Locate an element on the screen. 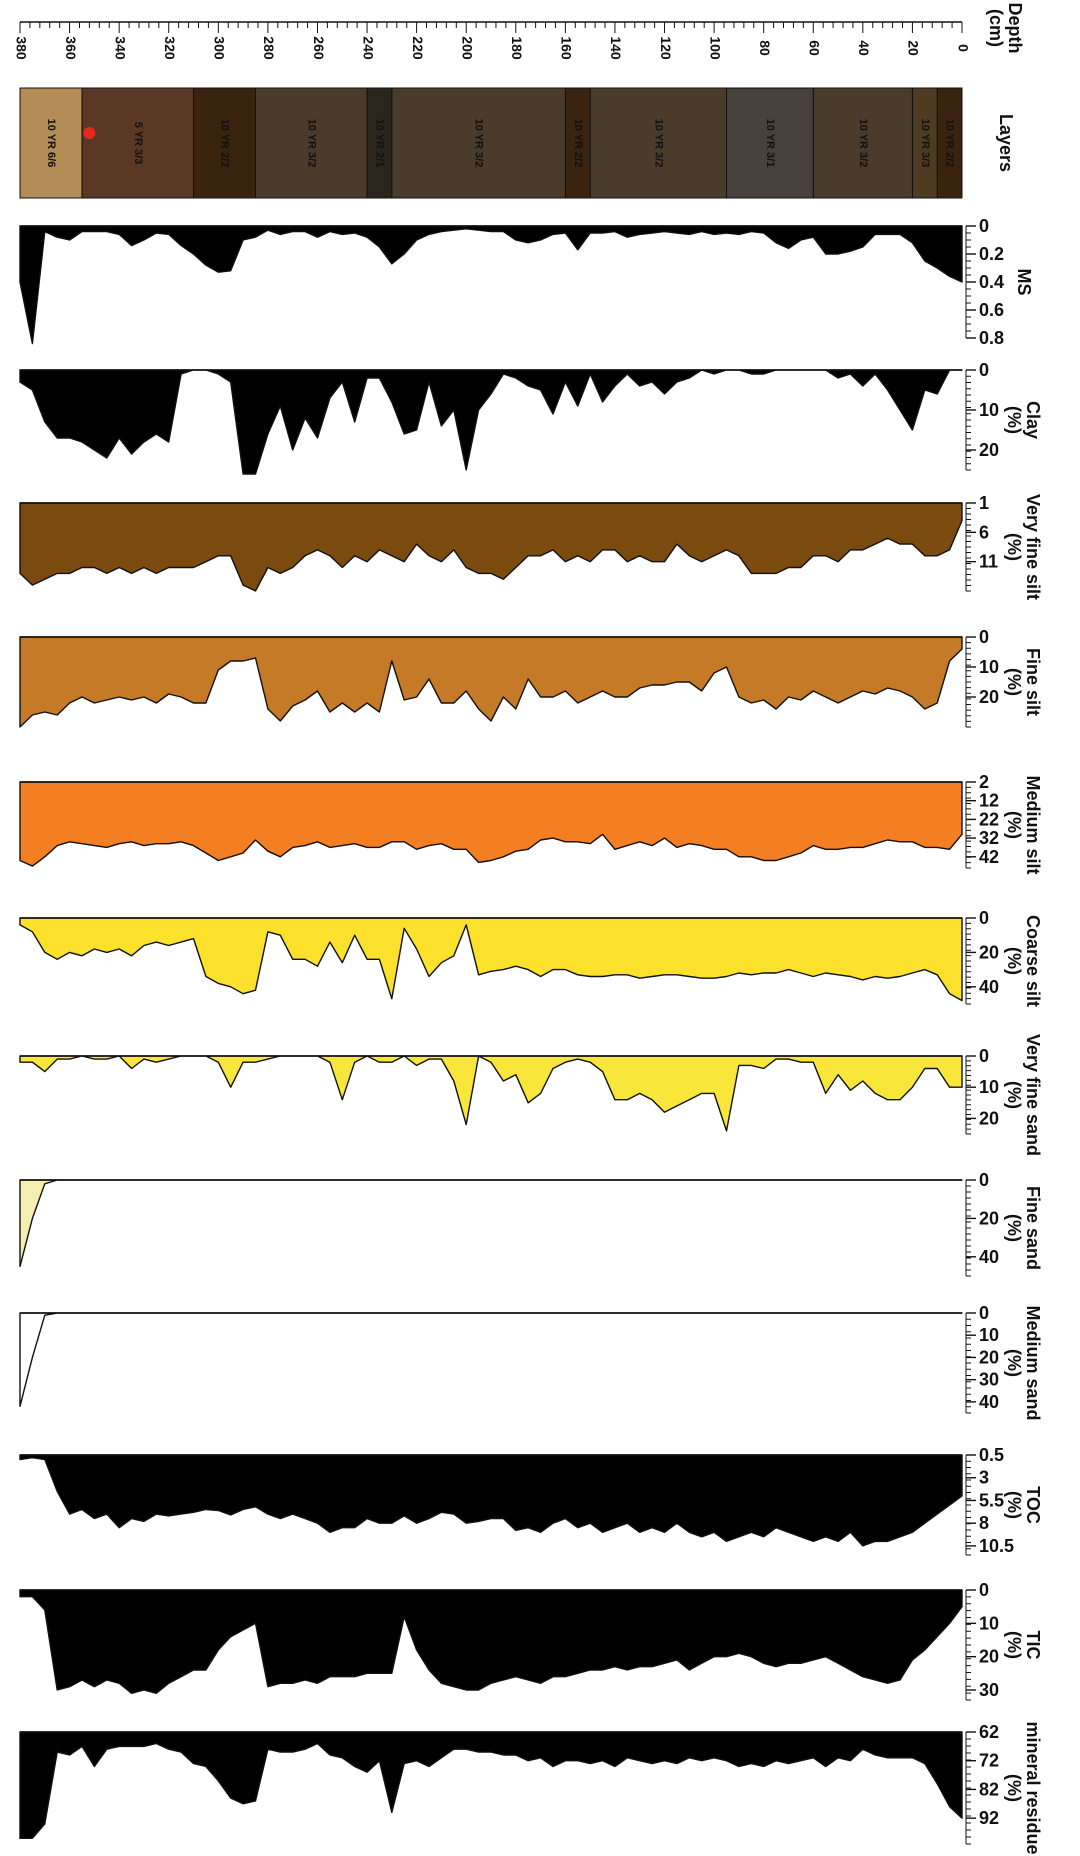 This screenshot has width=1080, height=1856. depth-tick-label: 60 is located at coordinates (815, 48).